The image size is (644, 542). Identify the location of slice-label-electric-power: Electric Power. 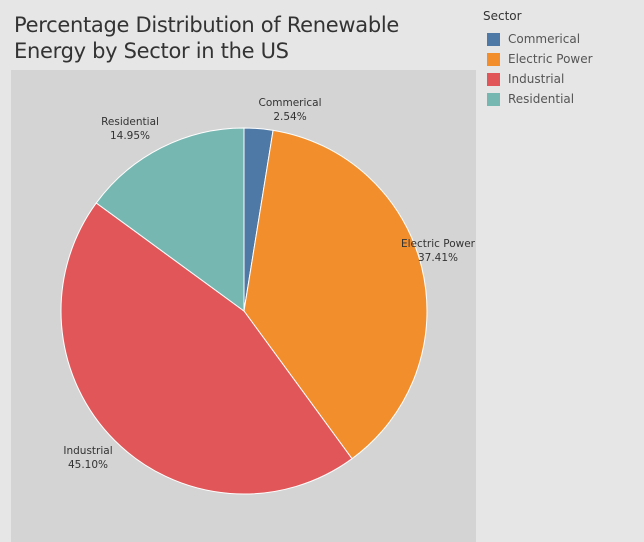
(438, 244).